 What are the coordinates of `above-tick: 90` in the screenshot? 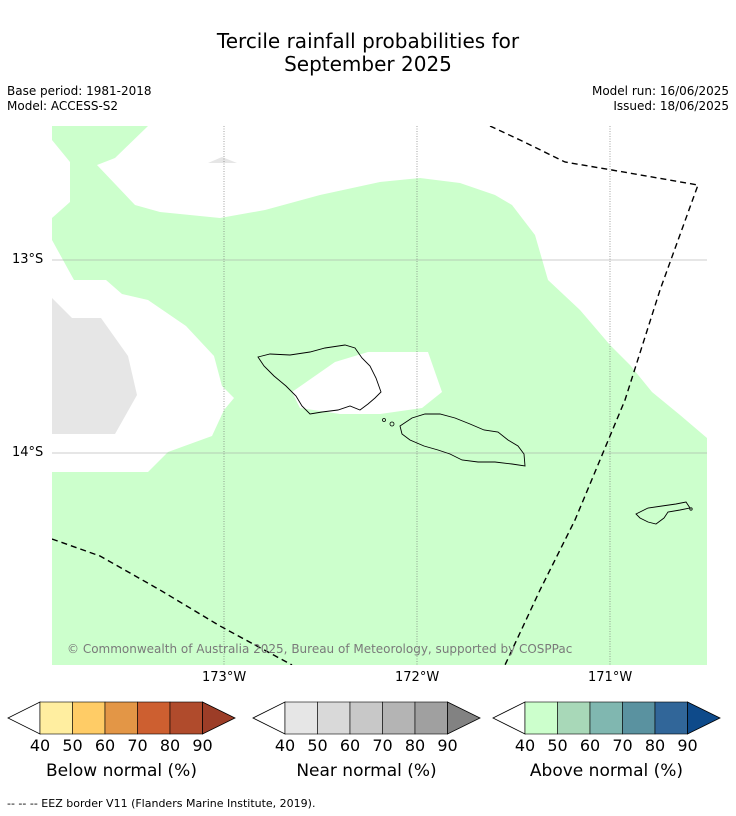 It's located at (687, 745).